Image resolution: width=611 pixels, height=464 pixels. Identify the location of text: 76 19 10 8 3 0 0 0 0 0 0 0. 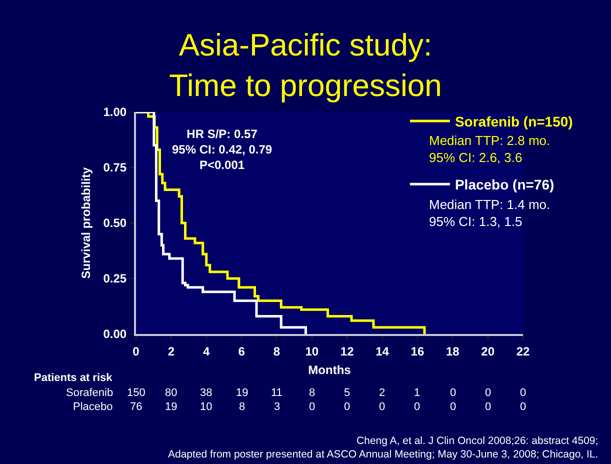
(328, 407).